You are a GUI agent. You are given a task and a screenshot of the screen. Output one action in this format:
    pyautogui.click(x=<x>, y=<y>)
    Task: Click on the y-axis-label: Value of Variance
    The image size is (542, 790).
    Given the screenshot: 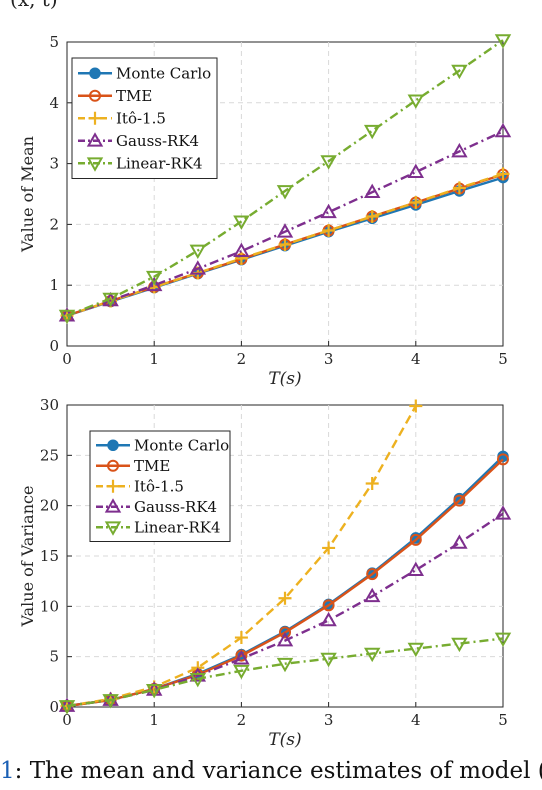 What is the action you would take?
    pyautogui.click(x=27, y=557)
    